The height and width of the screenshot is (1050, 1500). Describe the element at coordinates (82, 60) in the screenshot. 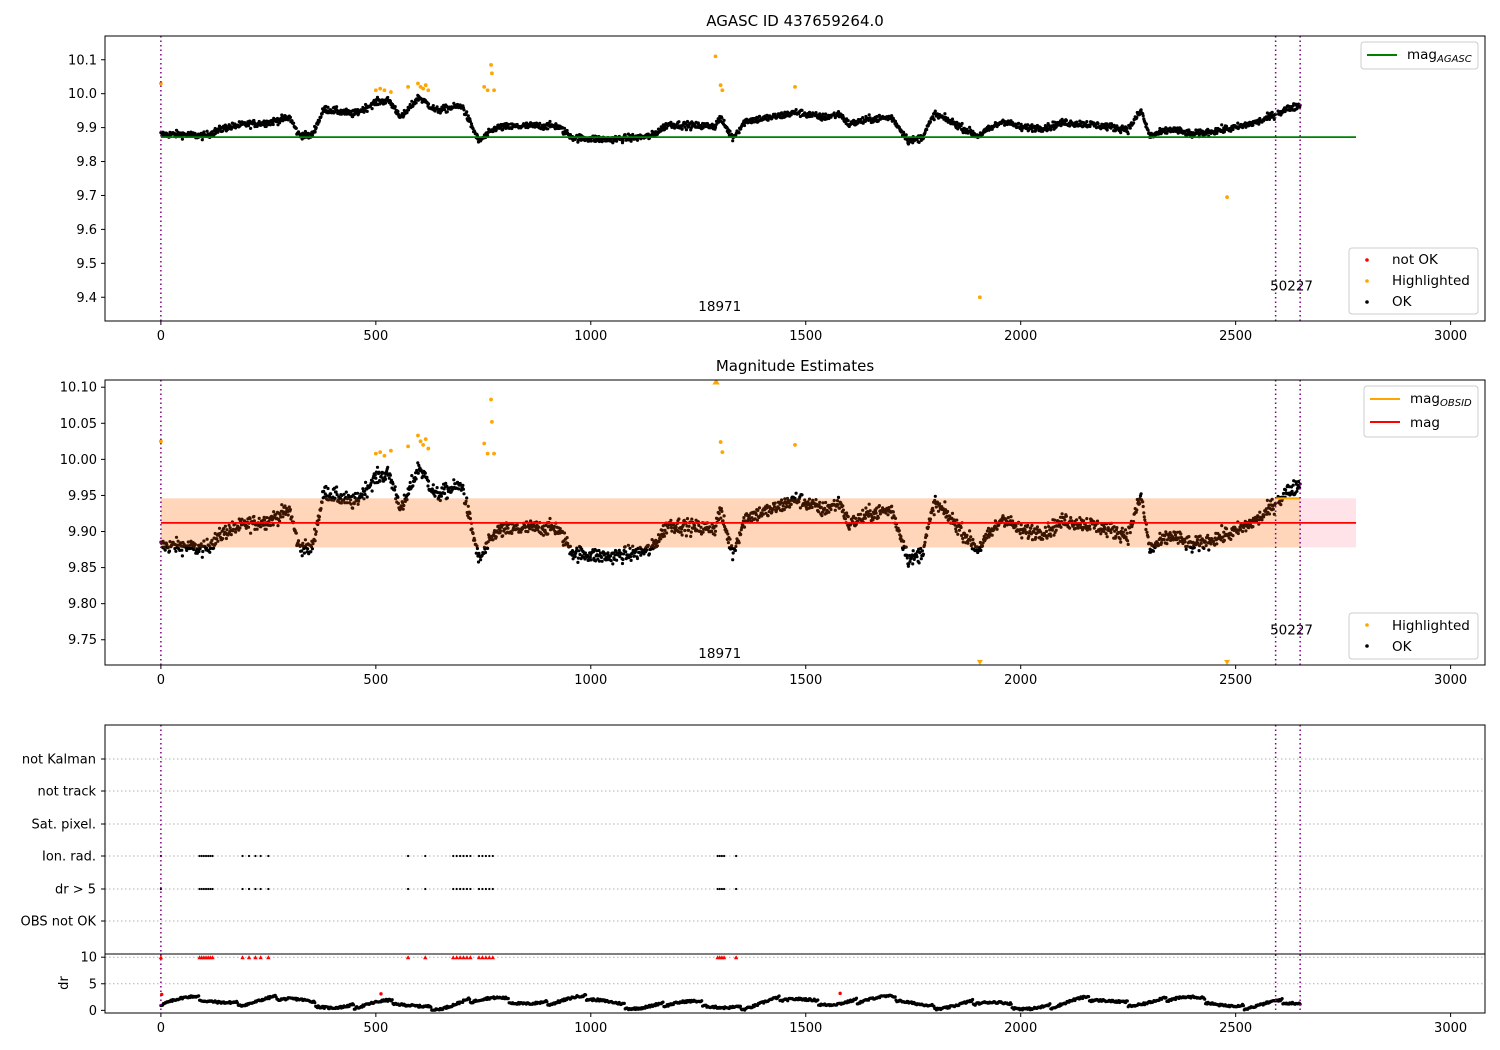

I see `agasc-ytick-label: 10.1` at that location.